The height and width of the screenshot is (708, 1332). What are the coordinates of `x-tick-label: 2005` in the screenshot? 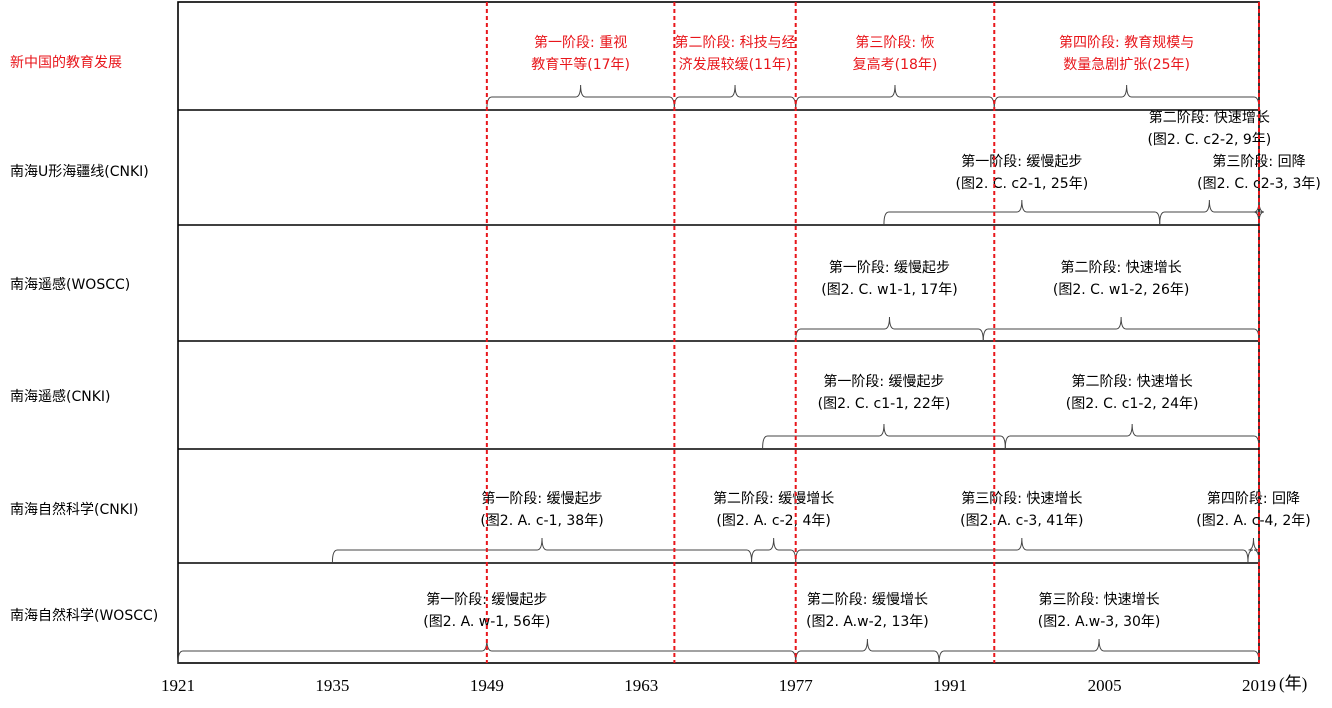 It's located at (1105, 685).